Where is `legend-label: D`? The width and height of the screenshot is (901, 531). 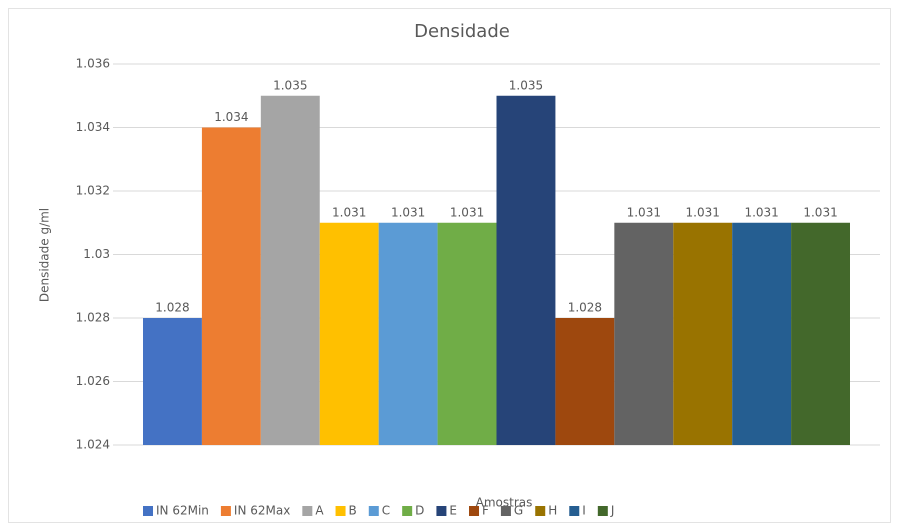 legend-label: D is located at coordinates (419, 511).